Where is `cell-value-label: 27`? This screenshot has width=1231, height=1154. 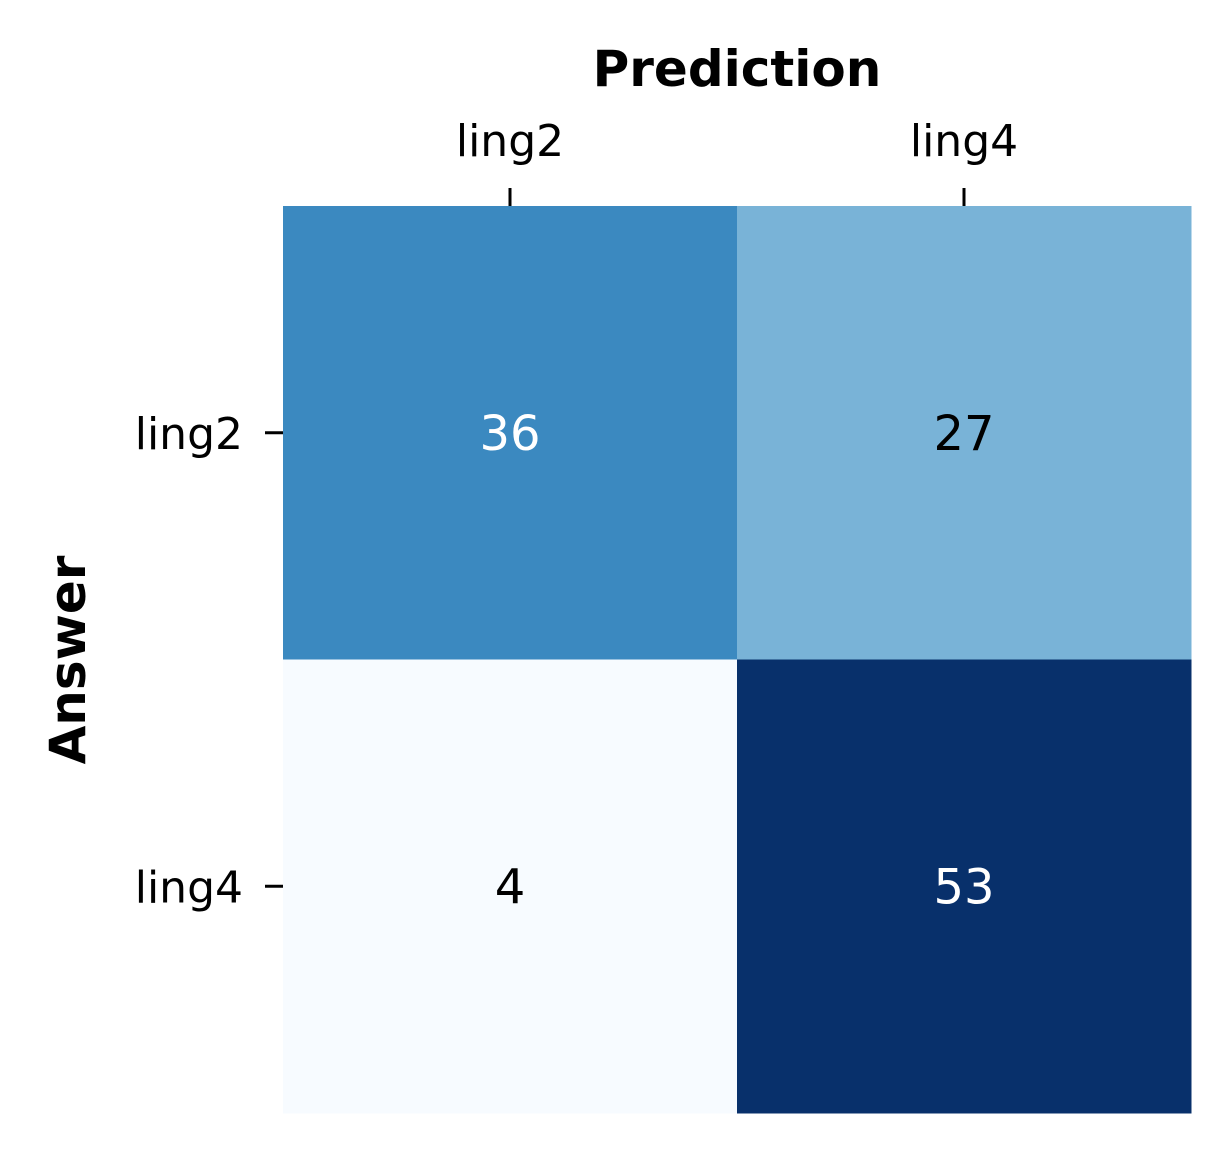 cell-value-label: 27 is located at coordinates (963, 434).